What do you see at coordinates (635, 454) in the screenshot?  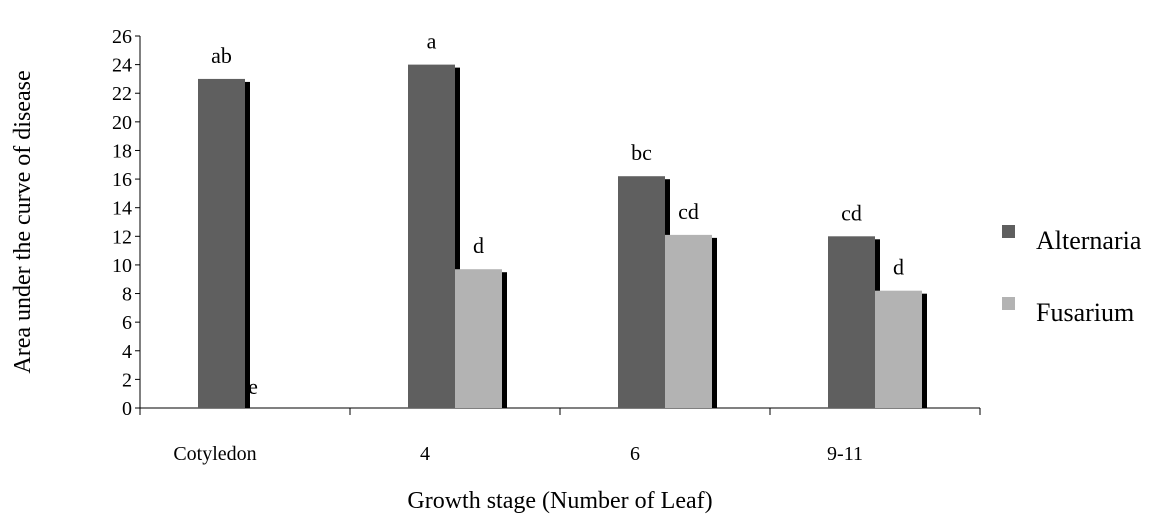 I see `x-tick-label: 6` at bounding box center [635, 454].